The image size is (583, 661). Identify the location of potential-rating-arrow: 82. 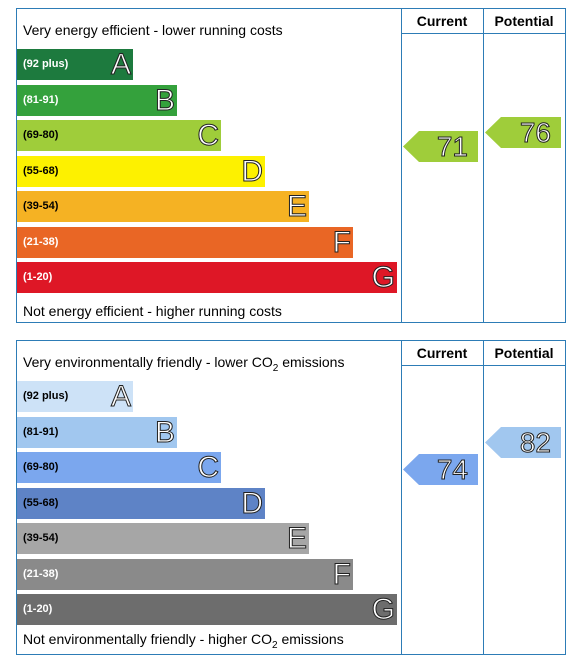
(523, 443).